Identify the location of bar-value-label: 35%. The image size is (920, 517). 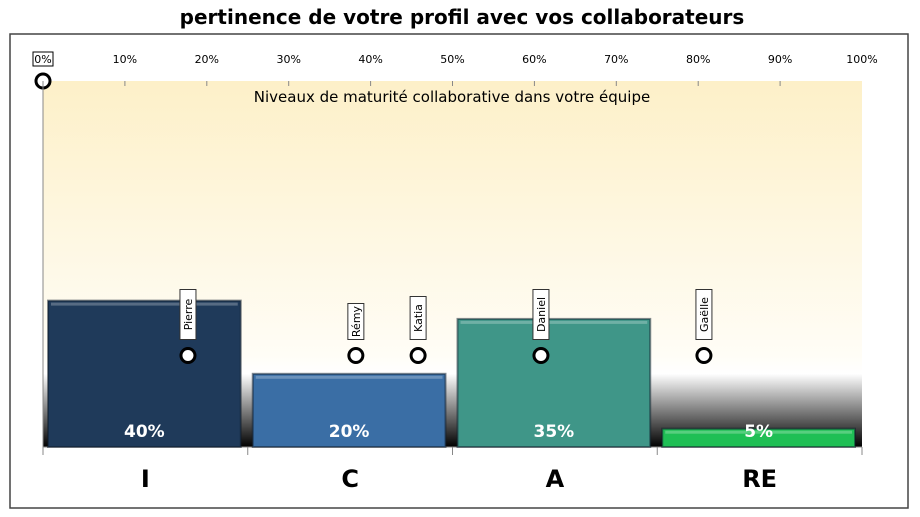
(554, 432).